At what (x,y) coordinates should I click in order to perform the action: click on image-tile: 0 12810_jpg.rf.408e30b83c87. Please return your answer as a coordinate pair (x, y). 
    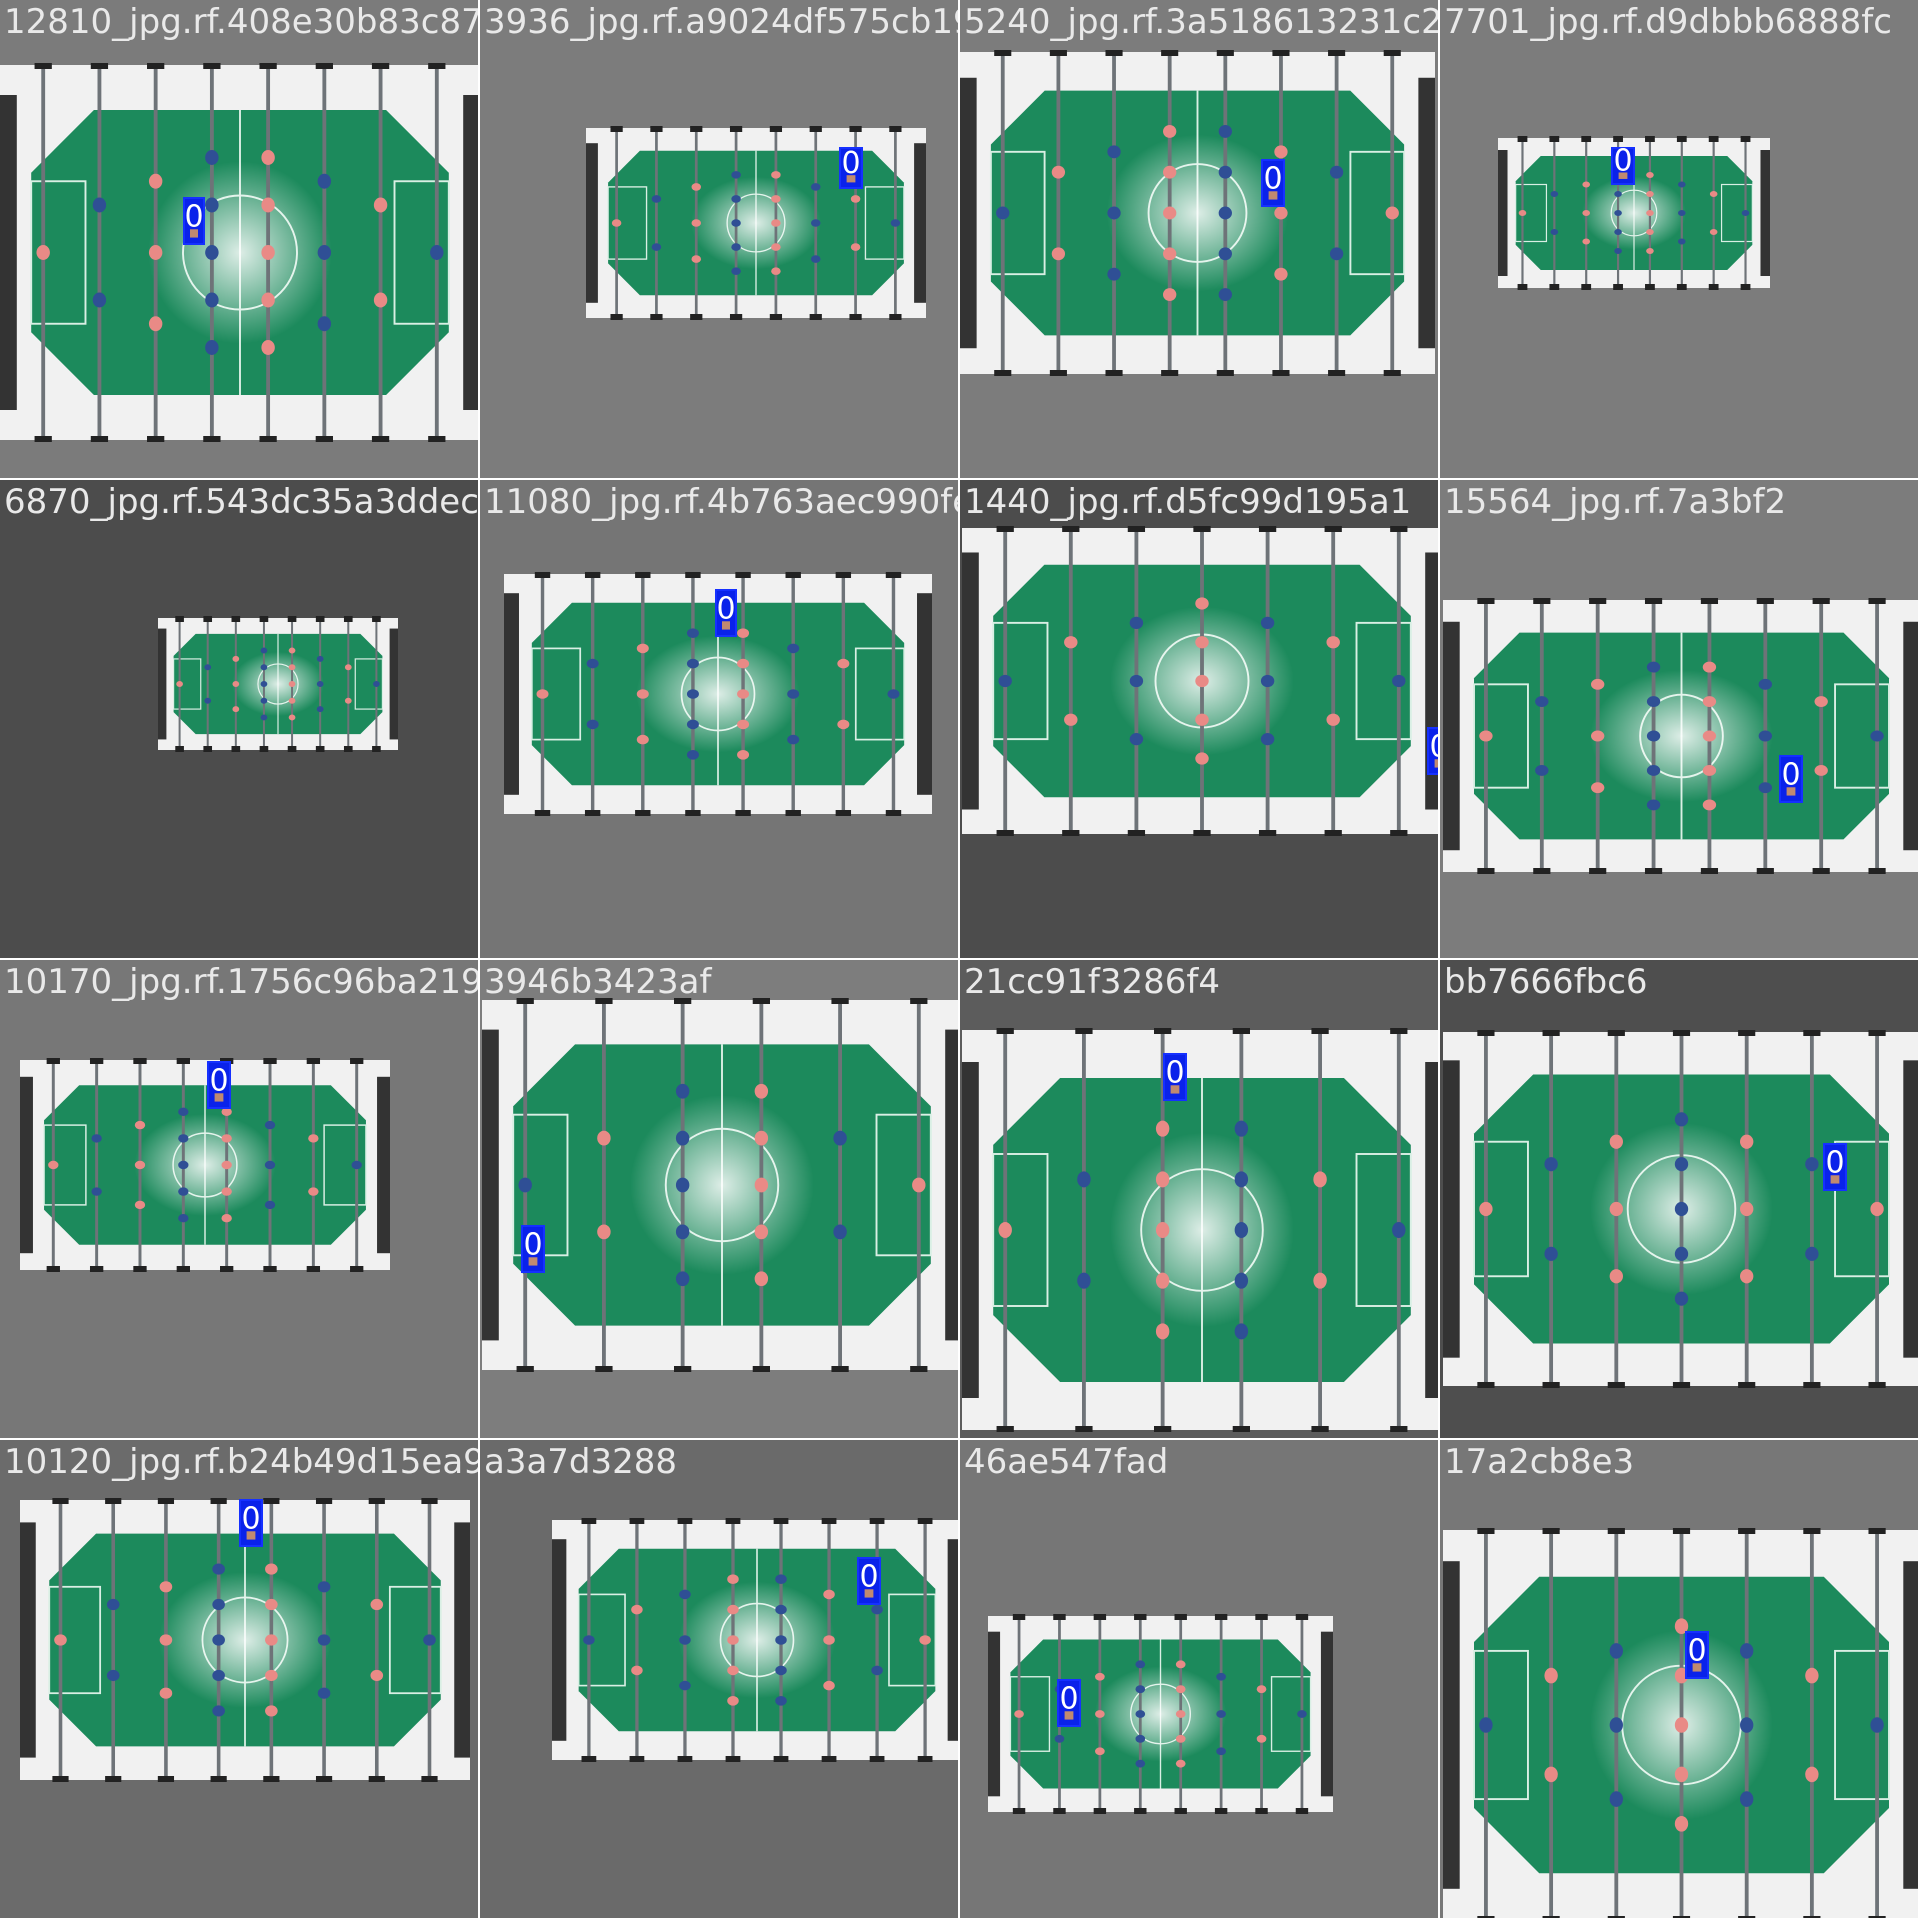
    Looking at the image, I should click on (240, 240).